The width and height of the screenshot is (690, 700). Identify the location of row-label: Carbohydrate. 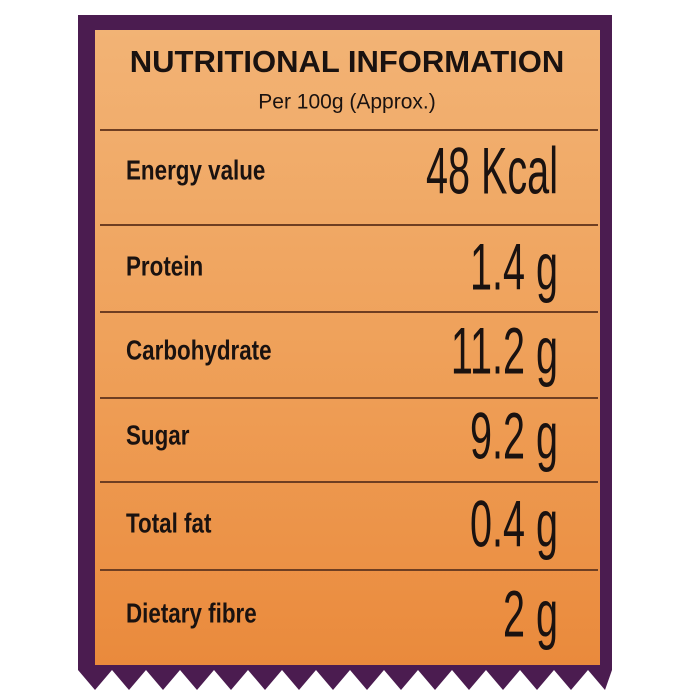
(199, 350).